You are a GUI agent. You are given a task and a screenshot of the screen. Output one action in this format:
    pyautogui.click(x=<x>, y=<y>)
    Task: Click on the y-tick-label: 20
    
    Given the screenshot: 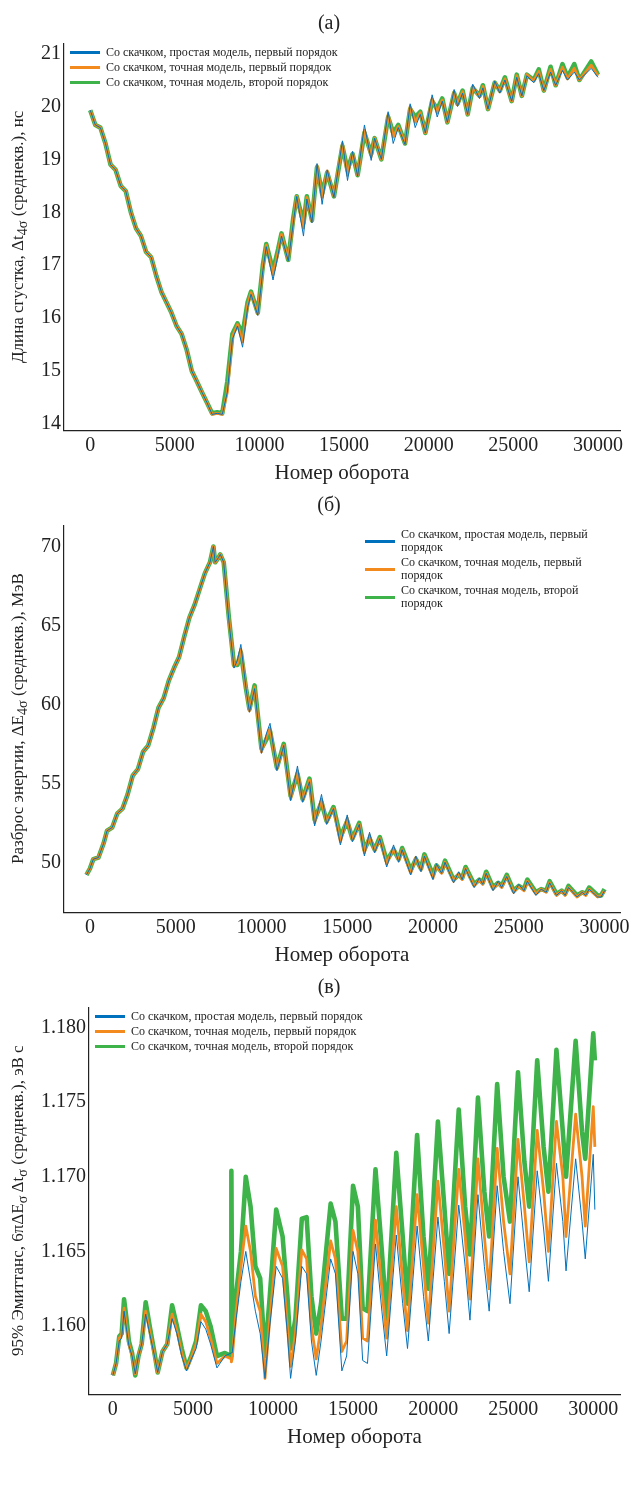 What is the action you would take?
    pyautogui.click(x=51, y=104)
    